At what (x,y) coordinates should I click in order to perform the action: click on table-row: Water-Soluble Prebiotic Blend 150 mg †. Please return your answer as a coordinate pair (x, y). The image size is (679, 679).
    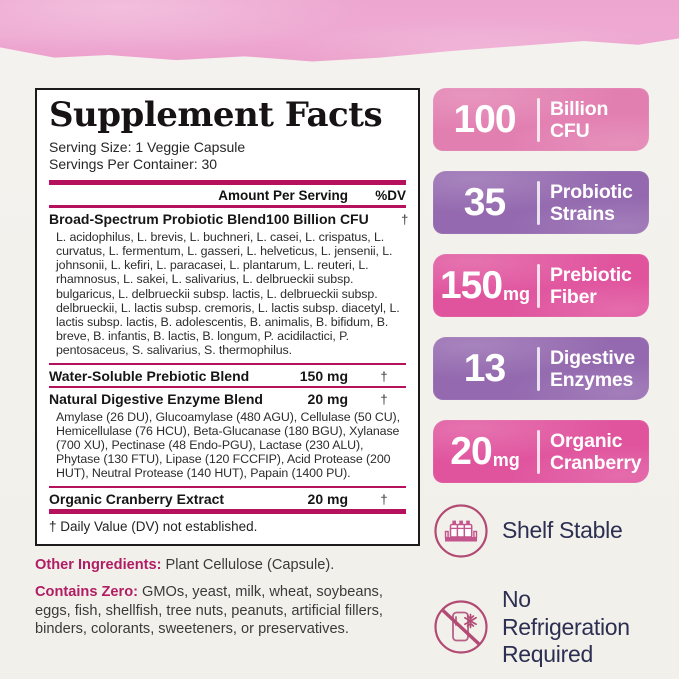
    Looking at the image, I should click on (227, 375).